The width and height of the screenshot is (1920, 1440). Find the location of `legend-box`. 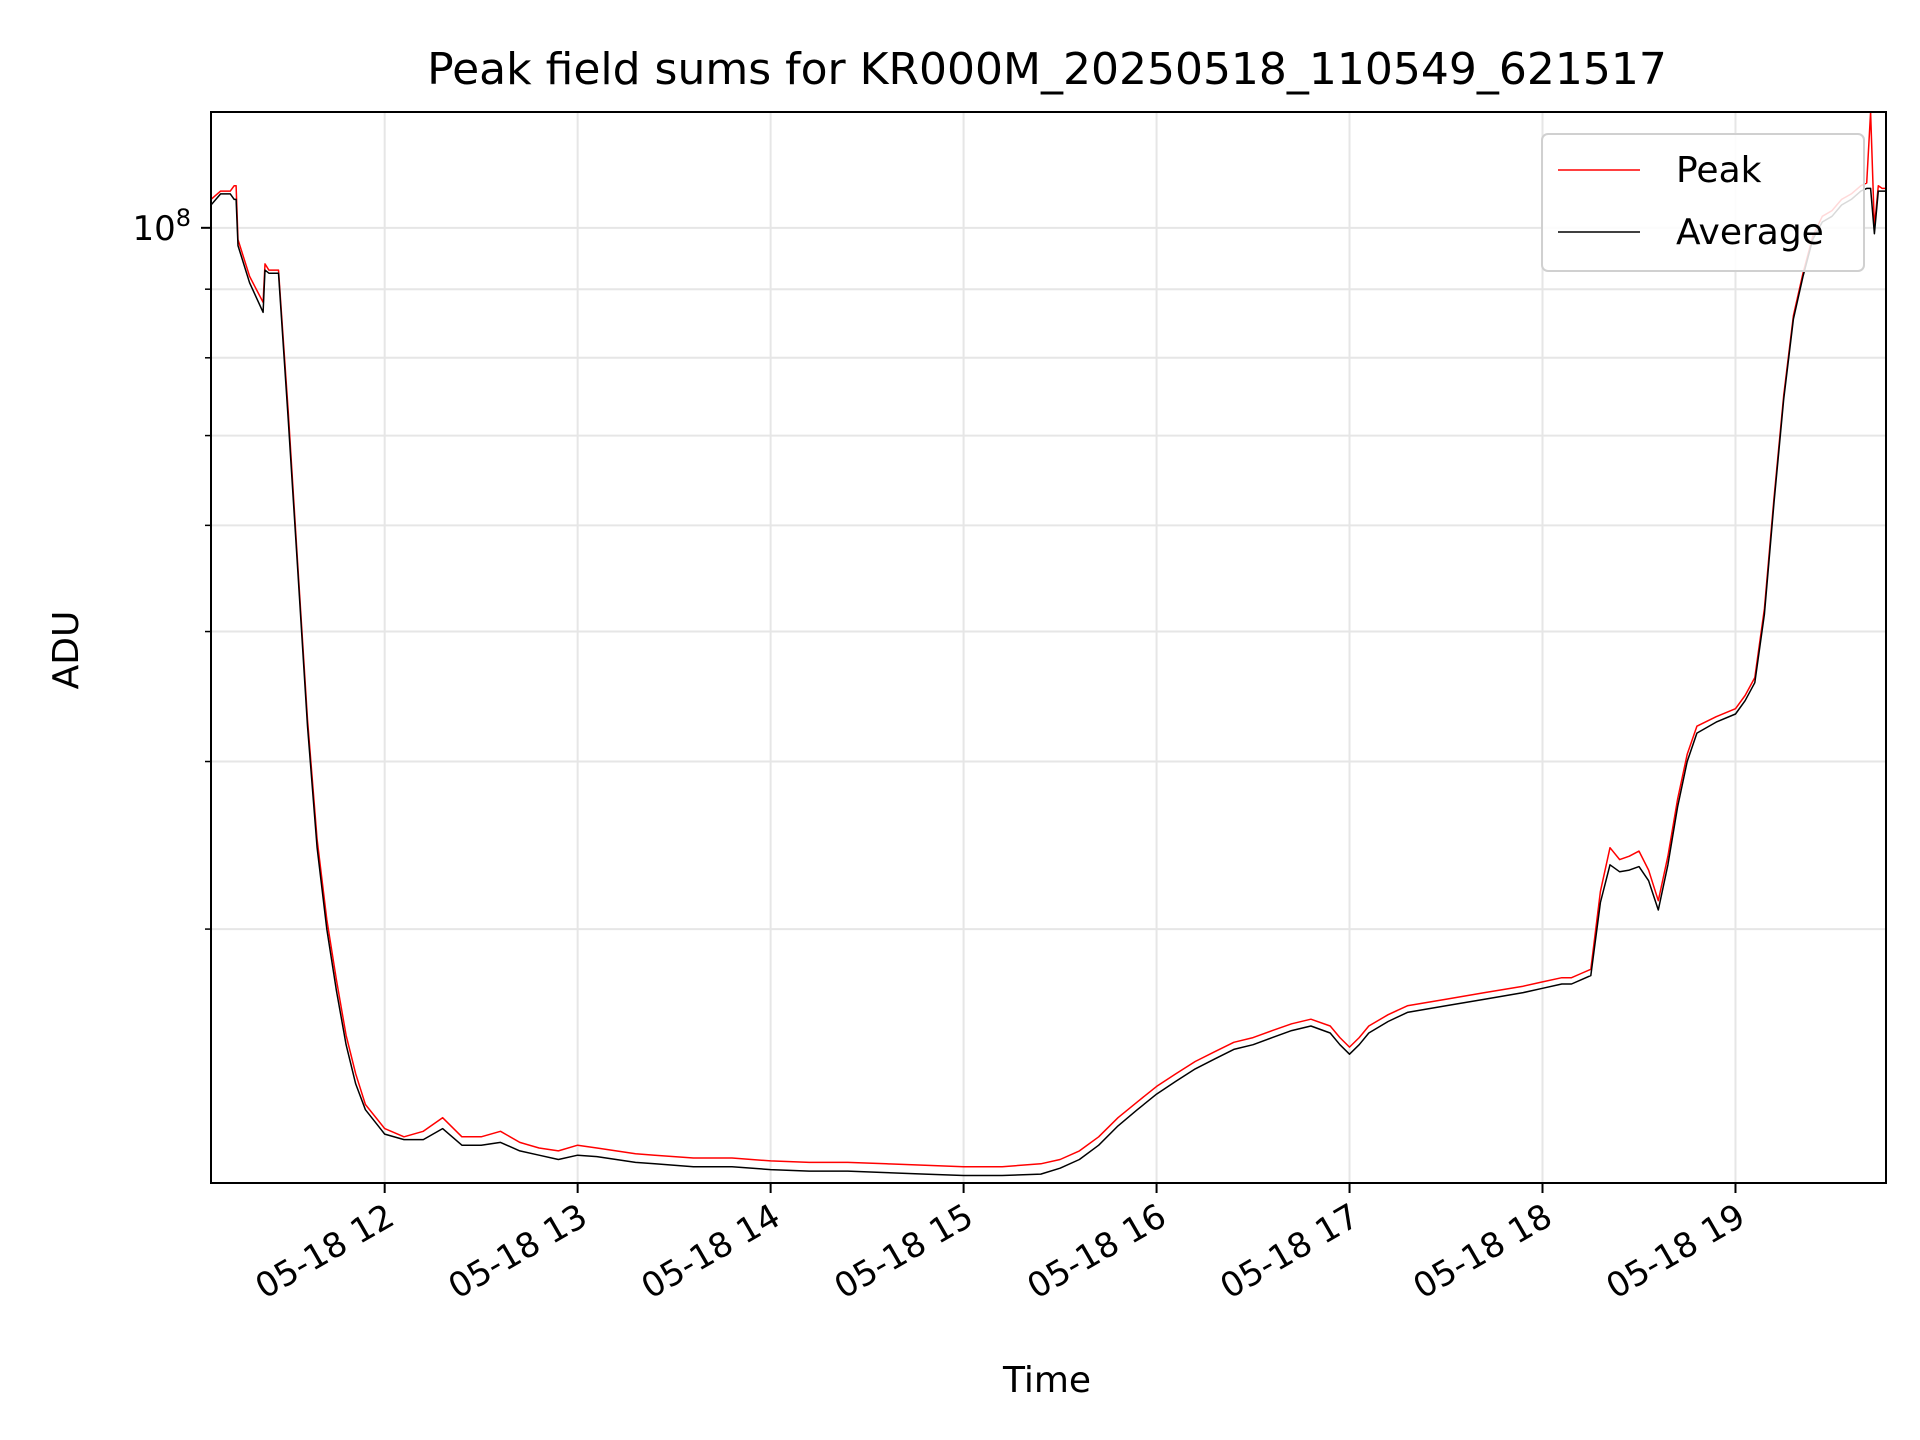

legend-box is located at coordinates (1703, 202).